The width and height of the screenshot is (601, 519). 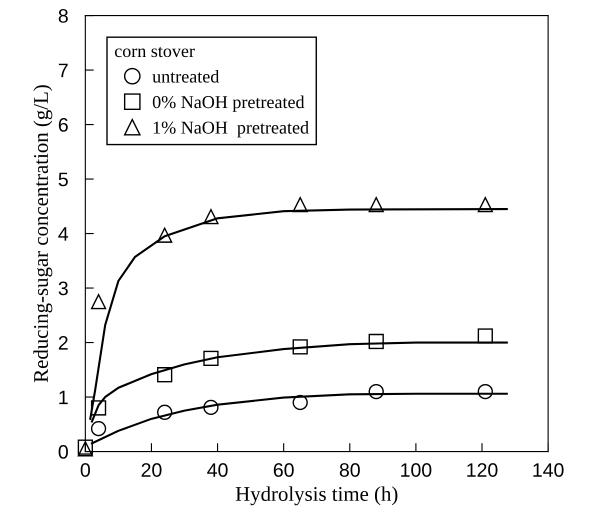 I want to click on y-tick-label: 6, so click(x=63, y=125).